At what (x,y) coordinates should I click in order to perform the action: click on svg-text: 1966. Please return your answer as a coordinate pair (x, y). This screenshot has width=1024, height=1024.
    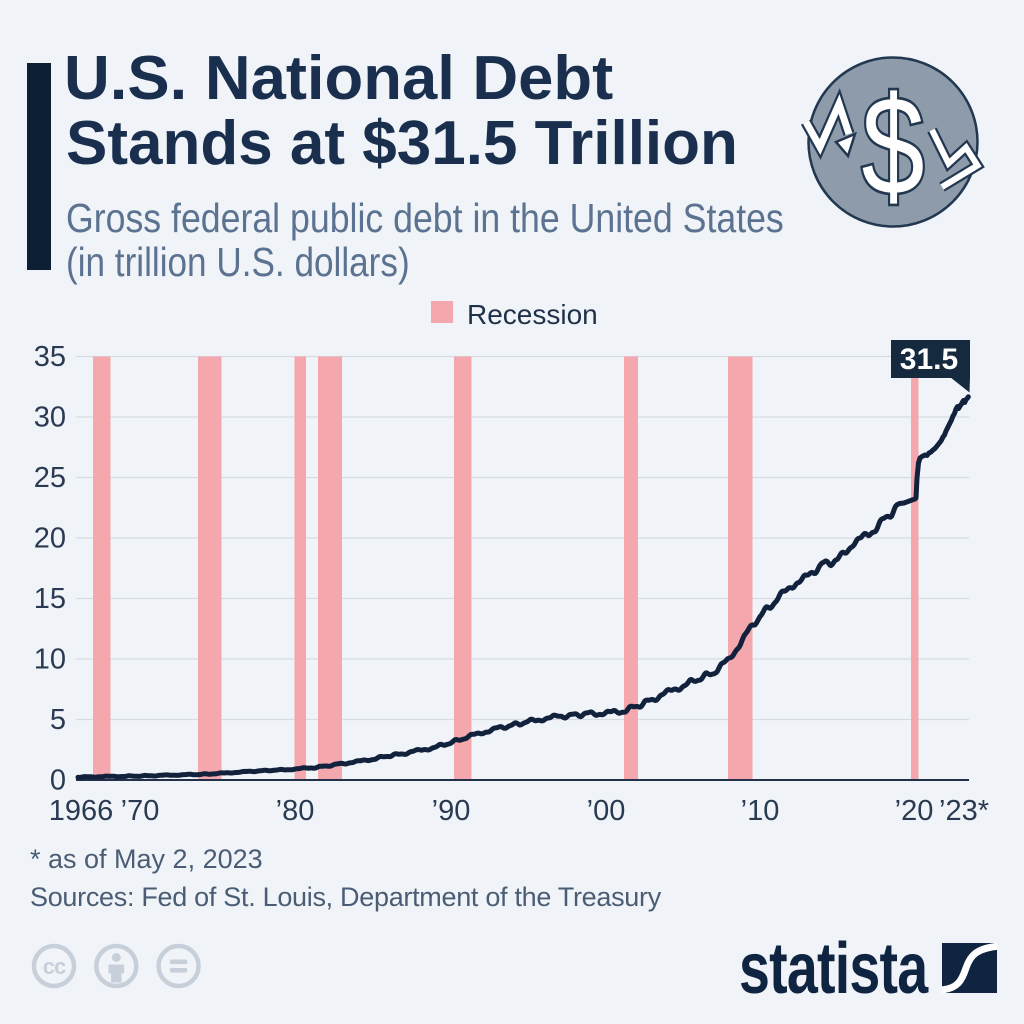
    Looking at the image, I should click on (81, 811).